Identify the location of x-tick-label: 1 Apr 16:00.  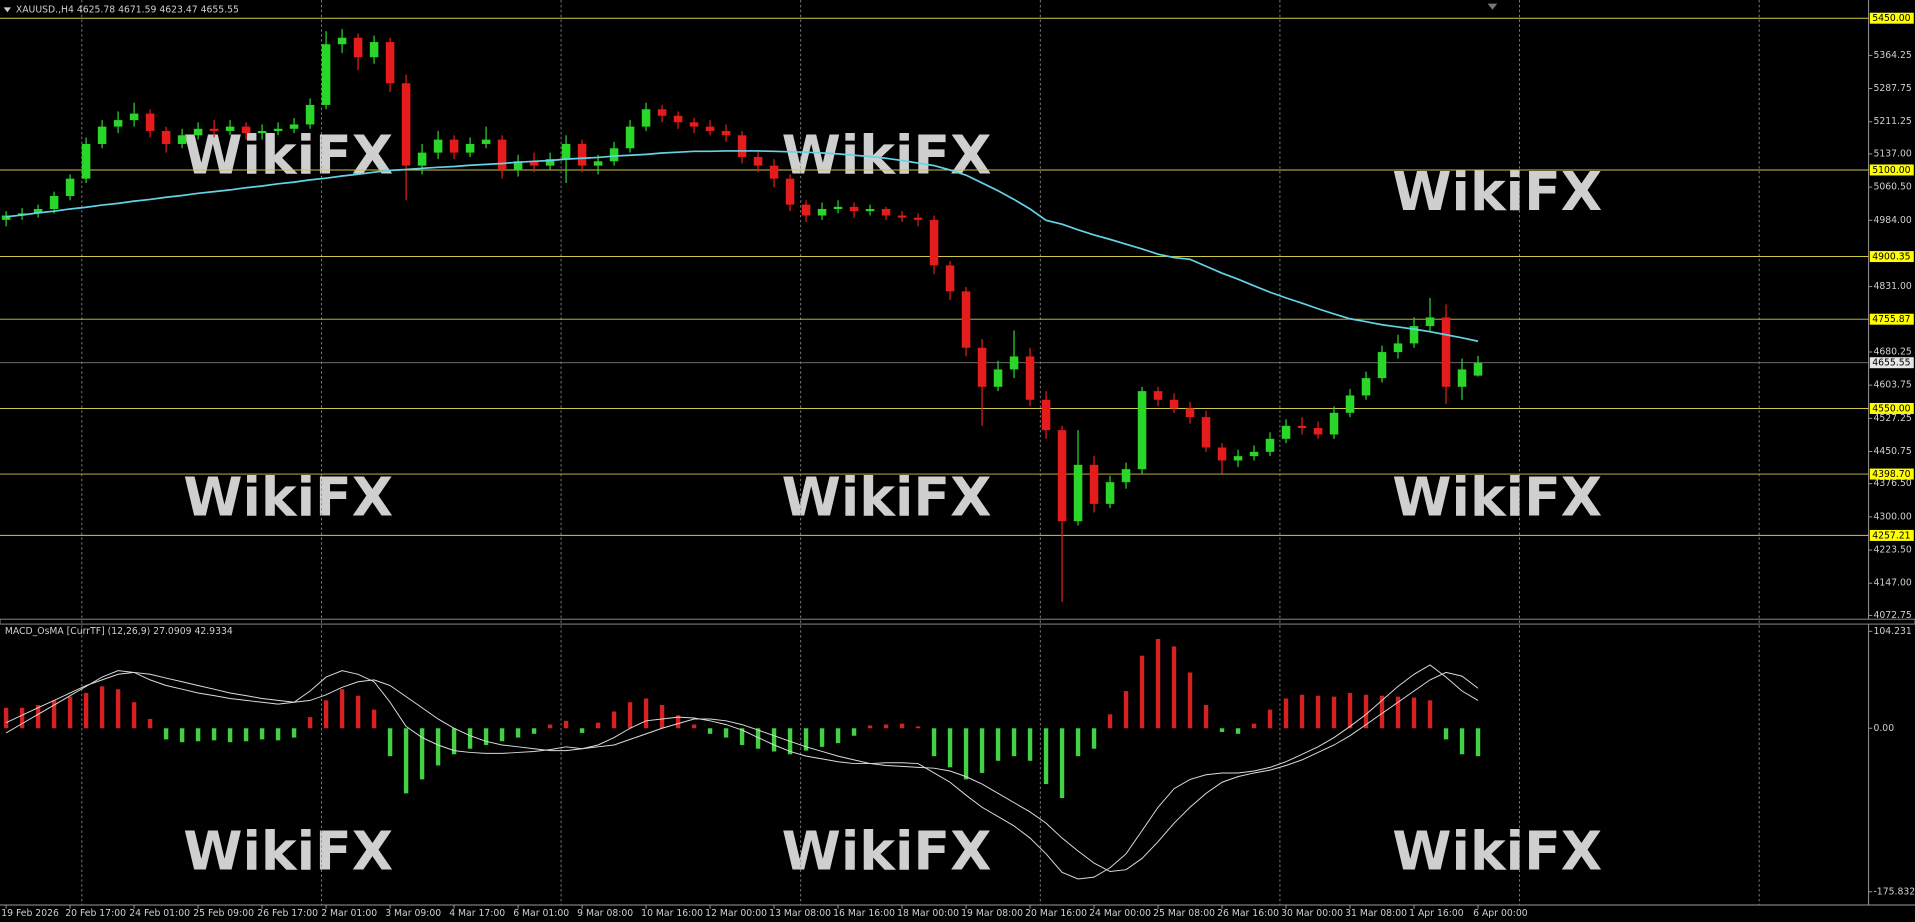
(1436, 913).